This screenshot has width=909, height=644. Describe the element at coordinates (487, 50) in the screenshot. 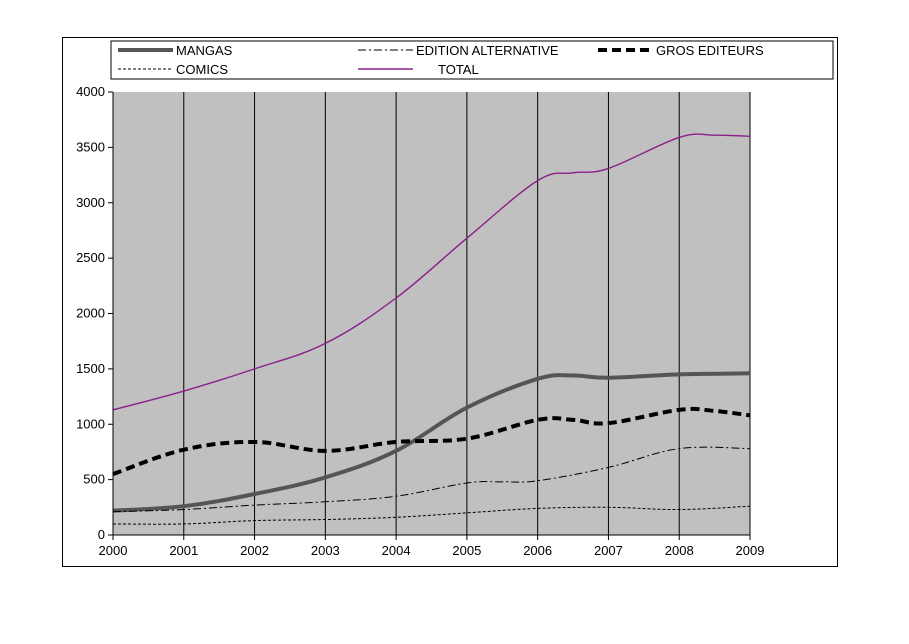

I see `legend-label: EDITION ALTERNATIVE` at that location.